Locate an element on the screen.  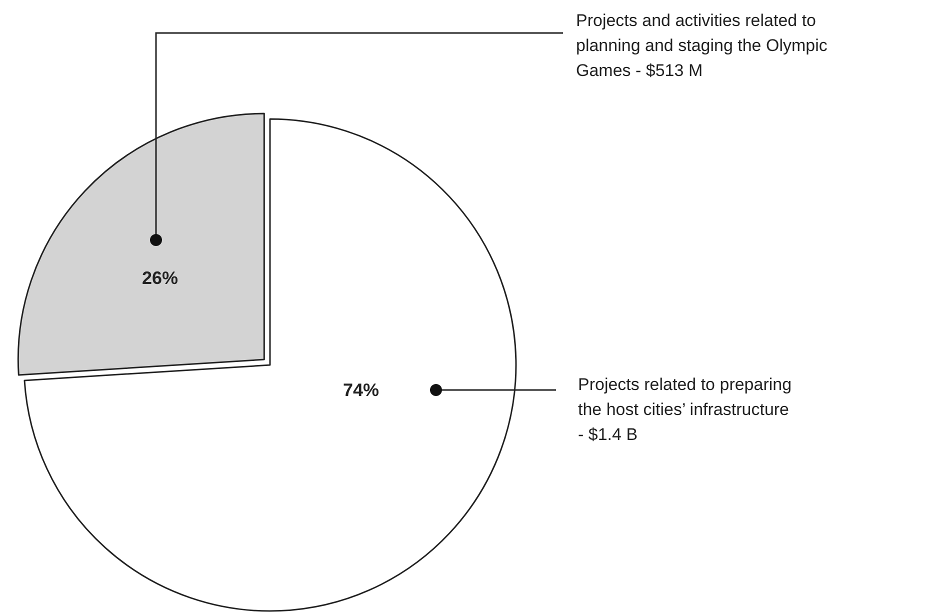
slice-label: Projects related to preparing the host cities’ infrastructure - $1.4 B is located at coordinates (685, 409).